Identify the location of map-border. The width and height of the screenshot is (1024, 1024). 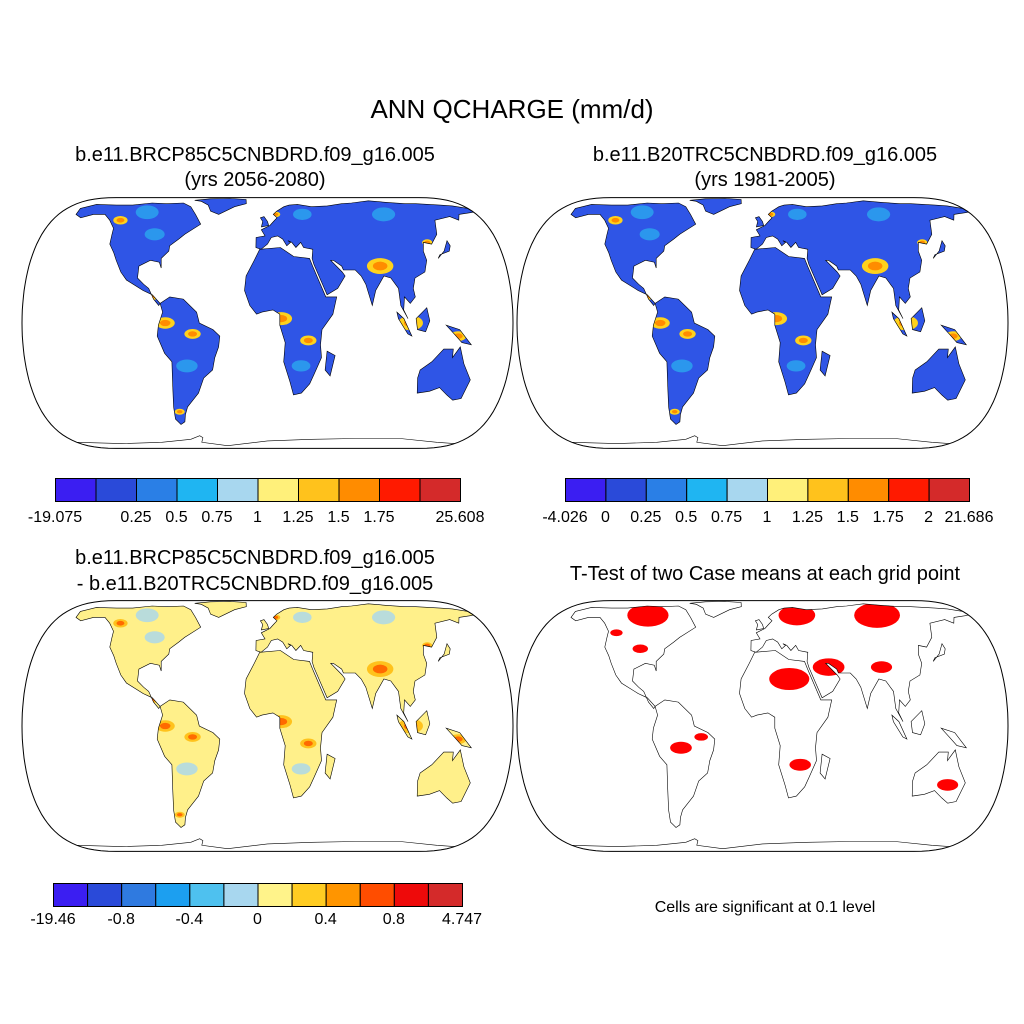
(267, 323).